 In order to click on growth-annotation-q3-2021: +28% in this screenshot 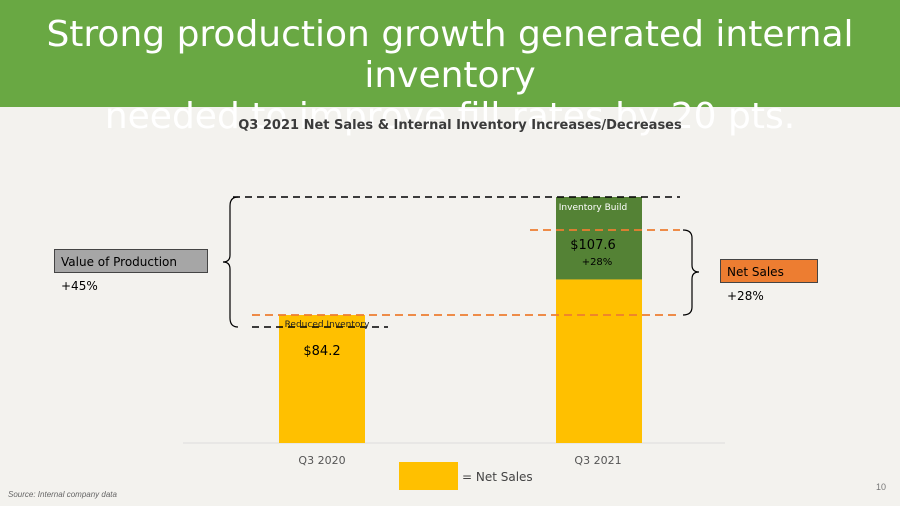, I will do `click(597, 262)`.